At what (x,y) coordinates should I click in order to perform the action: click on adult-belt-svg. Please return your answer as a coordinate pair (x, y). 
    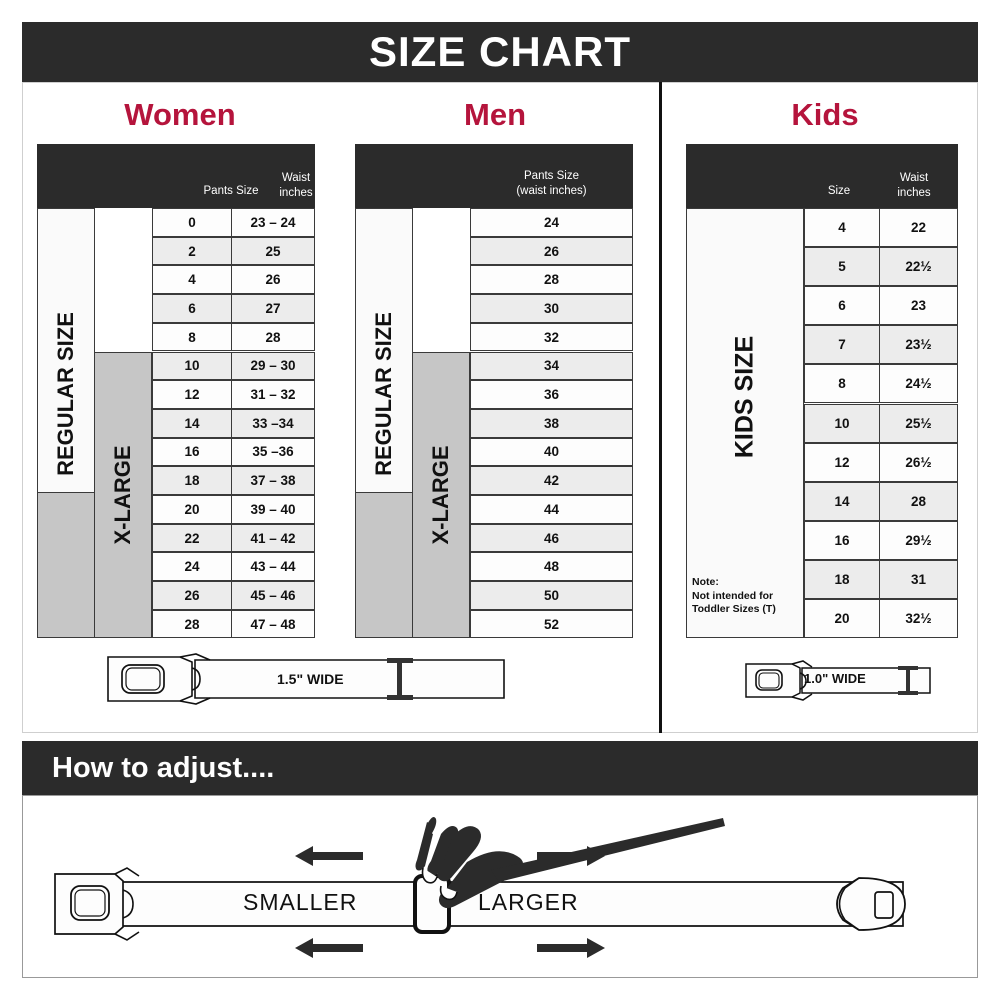
    Looking at the image, I should click on (306, 679).